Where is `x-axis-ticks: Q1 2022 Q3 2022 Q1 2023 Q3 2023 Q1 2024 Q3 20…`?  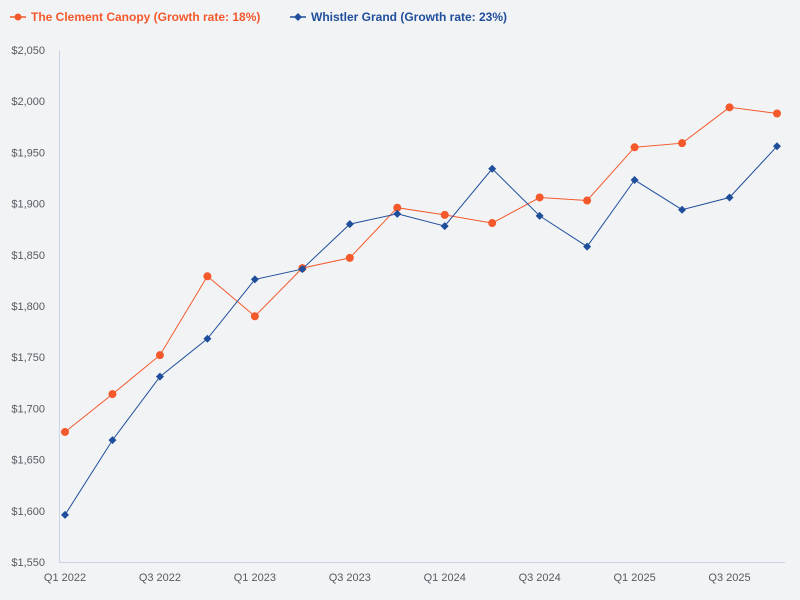
x-axis-ticks: Q1 2022 Q3 2022 Q1 2023 Q3 2023 Q1 2024 Q3 20… is located at coordinates (397, 578).